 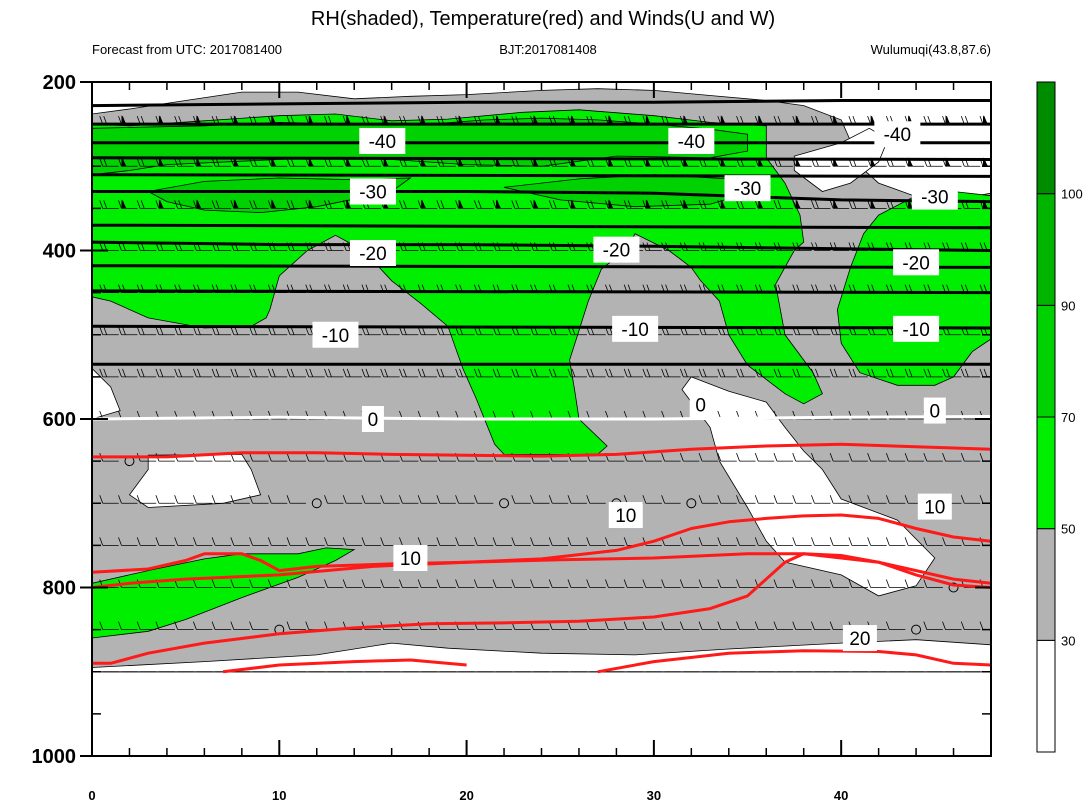 I want to click on x-tick-label: 10, so click(x=279, y=795).